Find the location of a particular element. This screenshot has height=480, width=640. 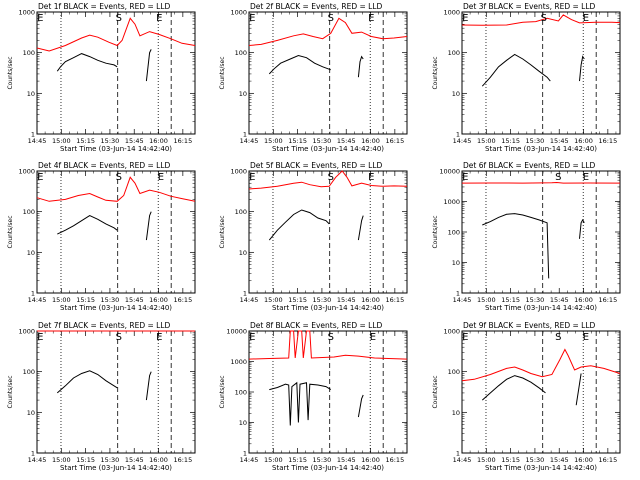

y-tick-label: 10000 is located at coordinates (236, 332).